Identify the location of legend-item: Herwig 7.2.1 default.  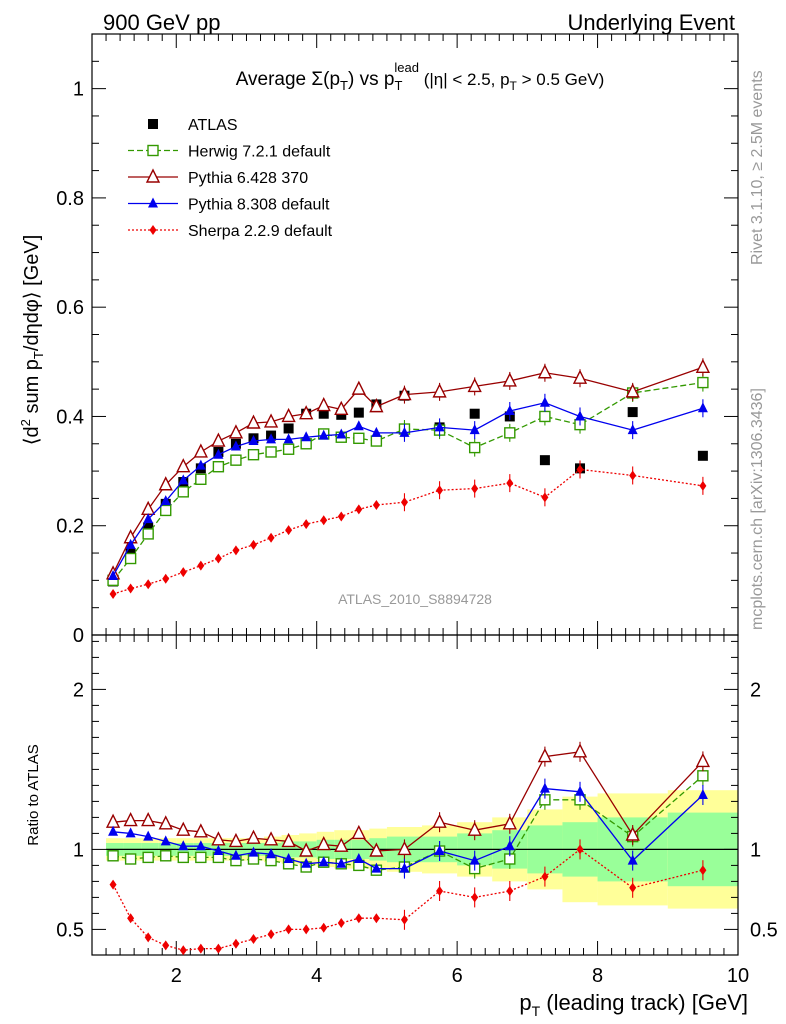
(229, 152).